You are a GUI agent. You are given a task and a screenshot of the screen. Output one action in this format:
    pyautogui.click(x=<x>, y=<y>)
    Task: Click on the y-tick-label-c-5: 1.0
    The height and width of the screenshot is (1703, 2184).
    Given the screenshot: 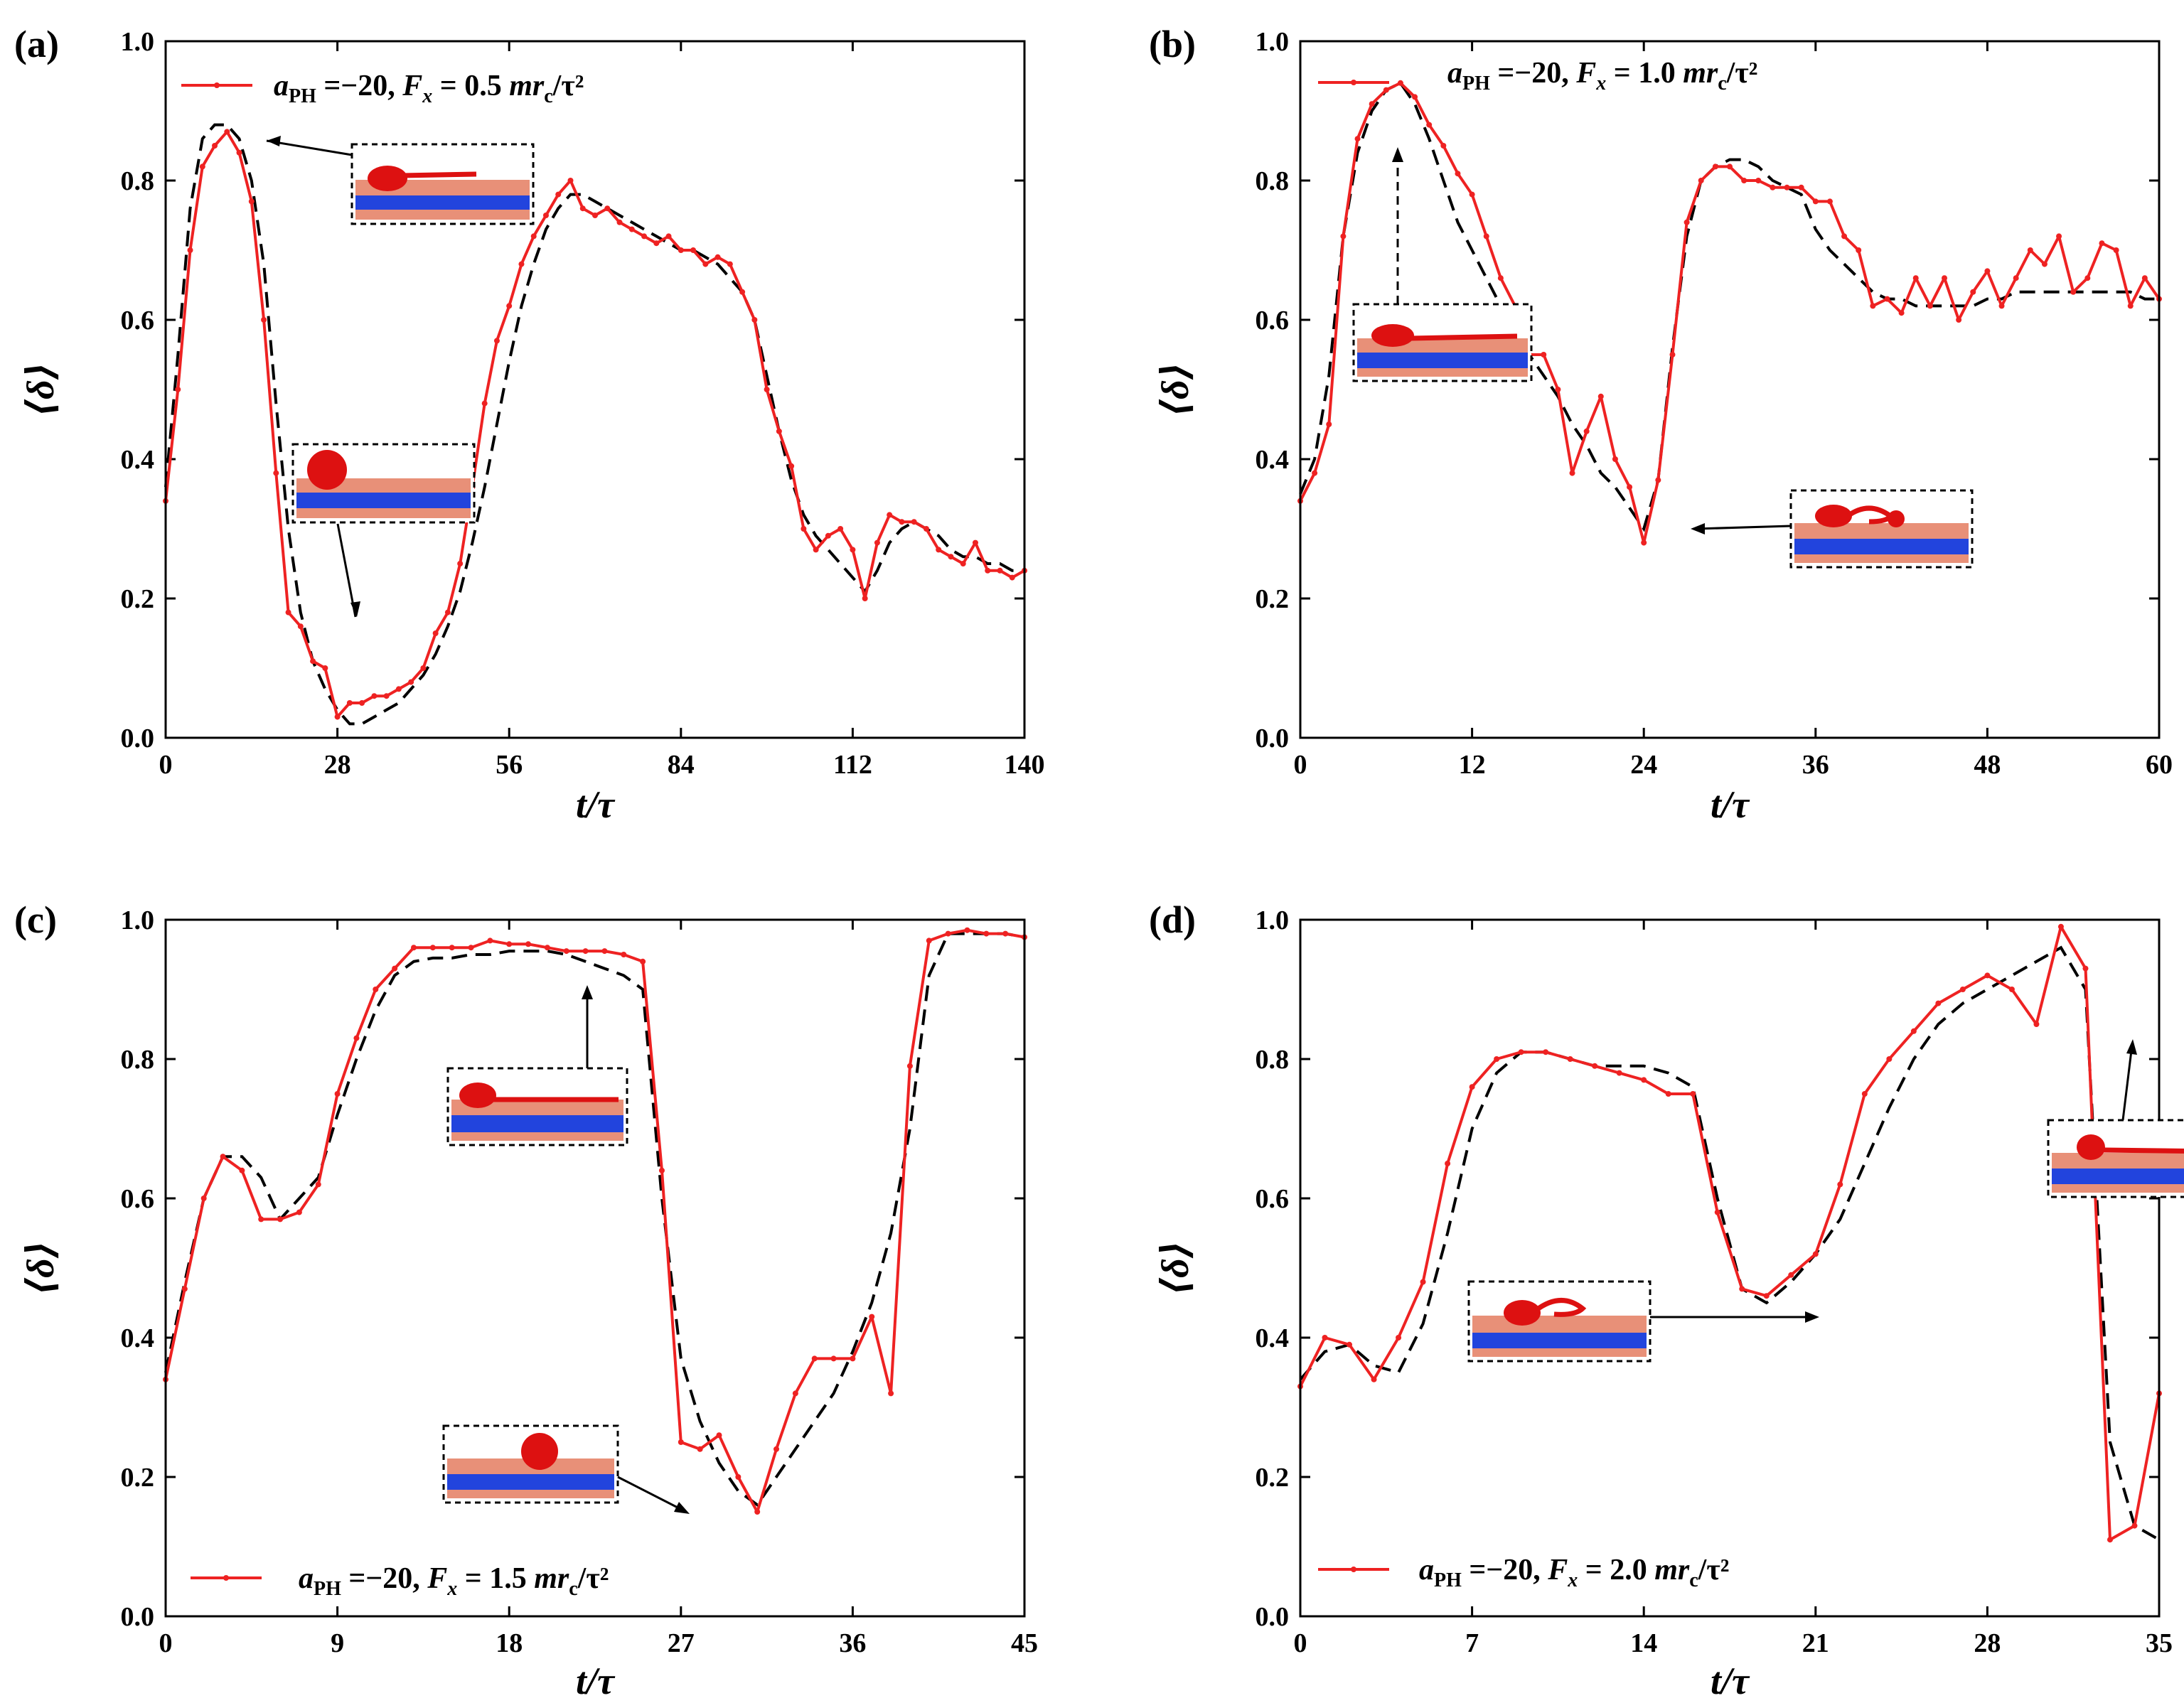 What is the action you would take?
    pyautogui.click(x=138, y=921)
    